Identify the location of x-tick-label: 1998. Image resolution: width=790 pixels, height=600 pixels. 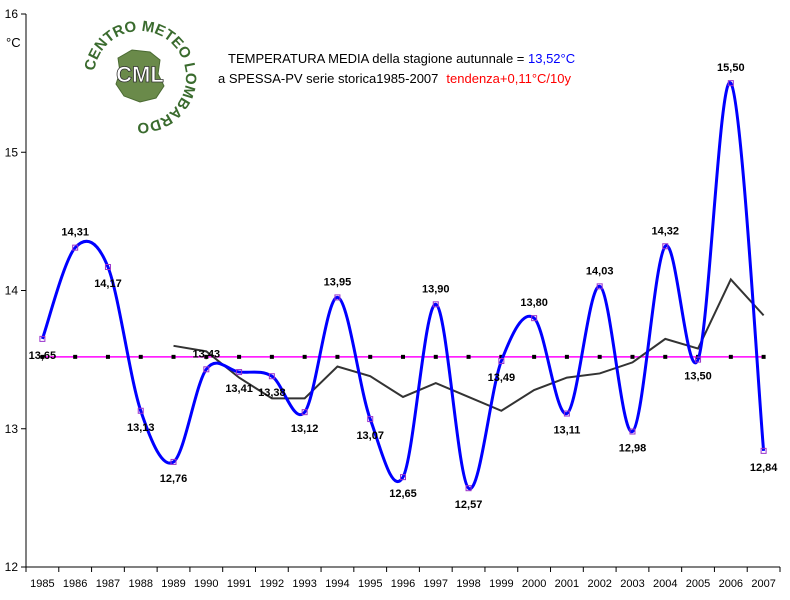
(468, 584).